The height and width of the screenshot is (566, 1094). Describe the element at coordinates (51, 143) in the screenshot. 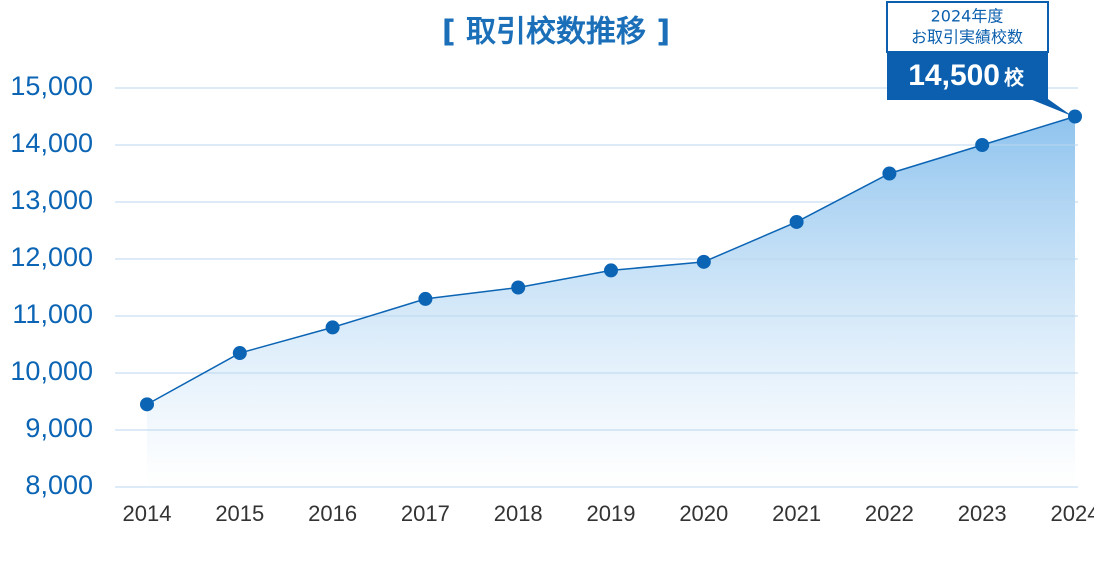

I see `y-tick-label: 14,000` at that location.